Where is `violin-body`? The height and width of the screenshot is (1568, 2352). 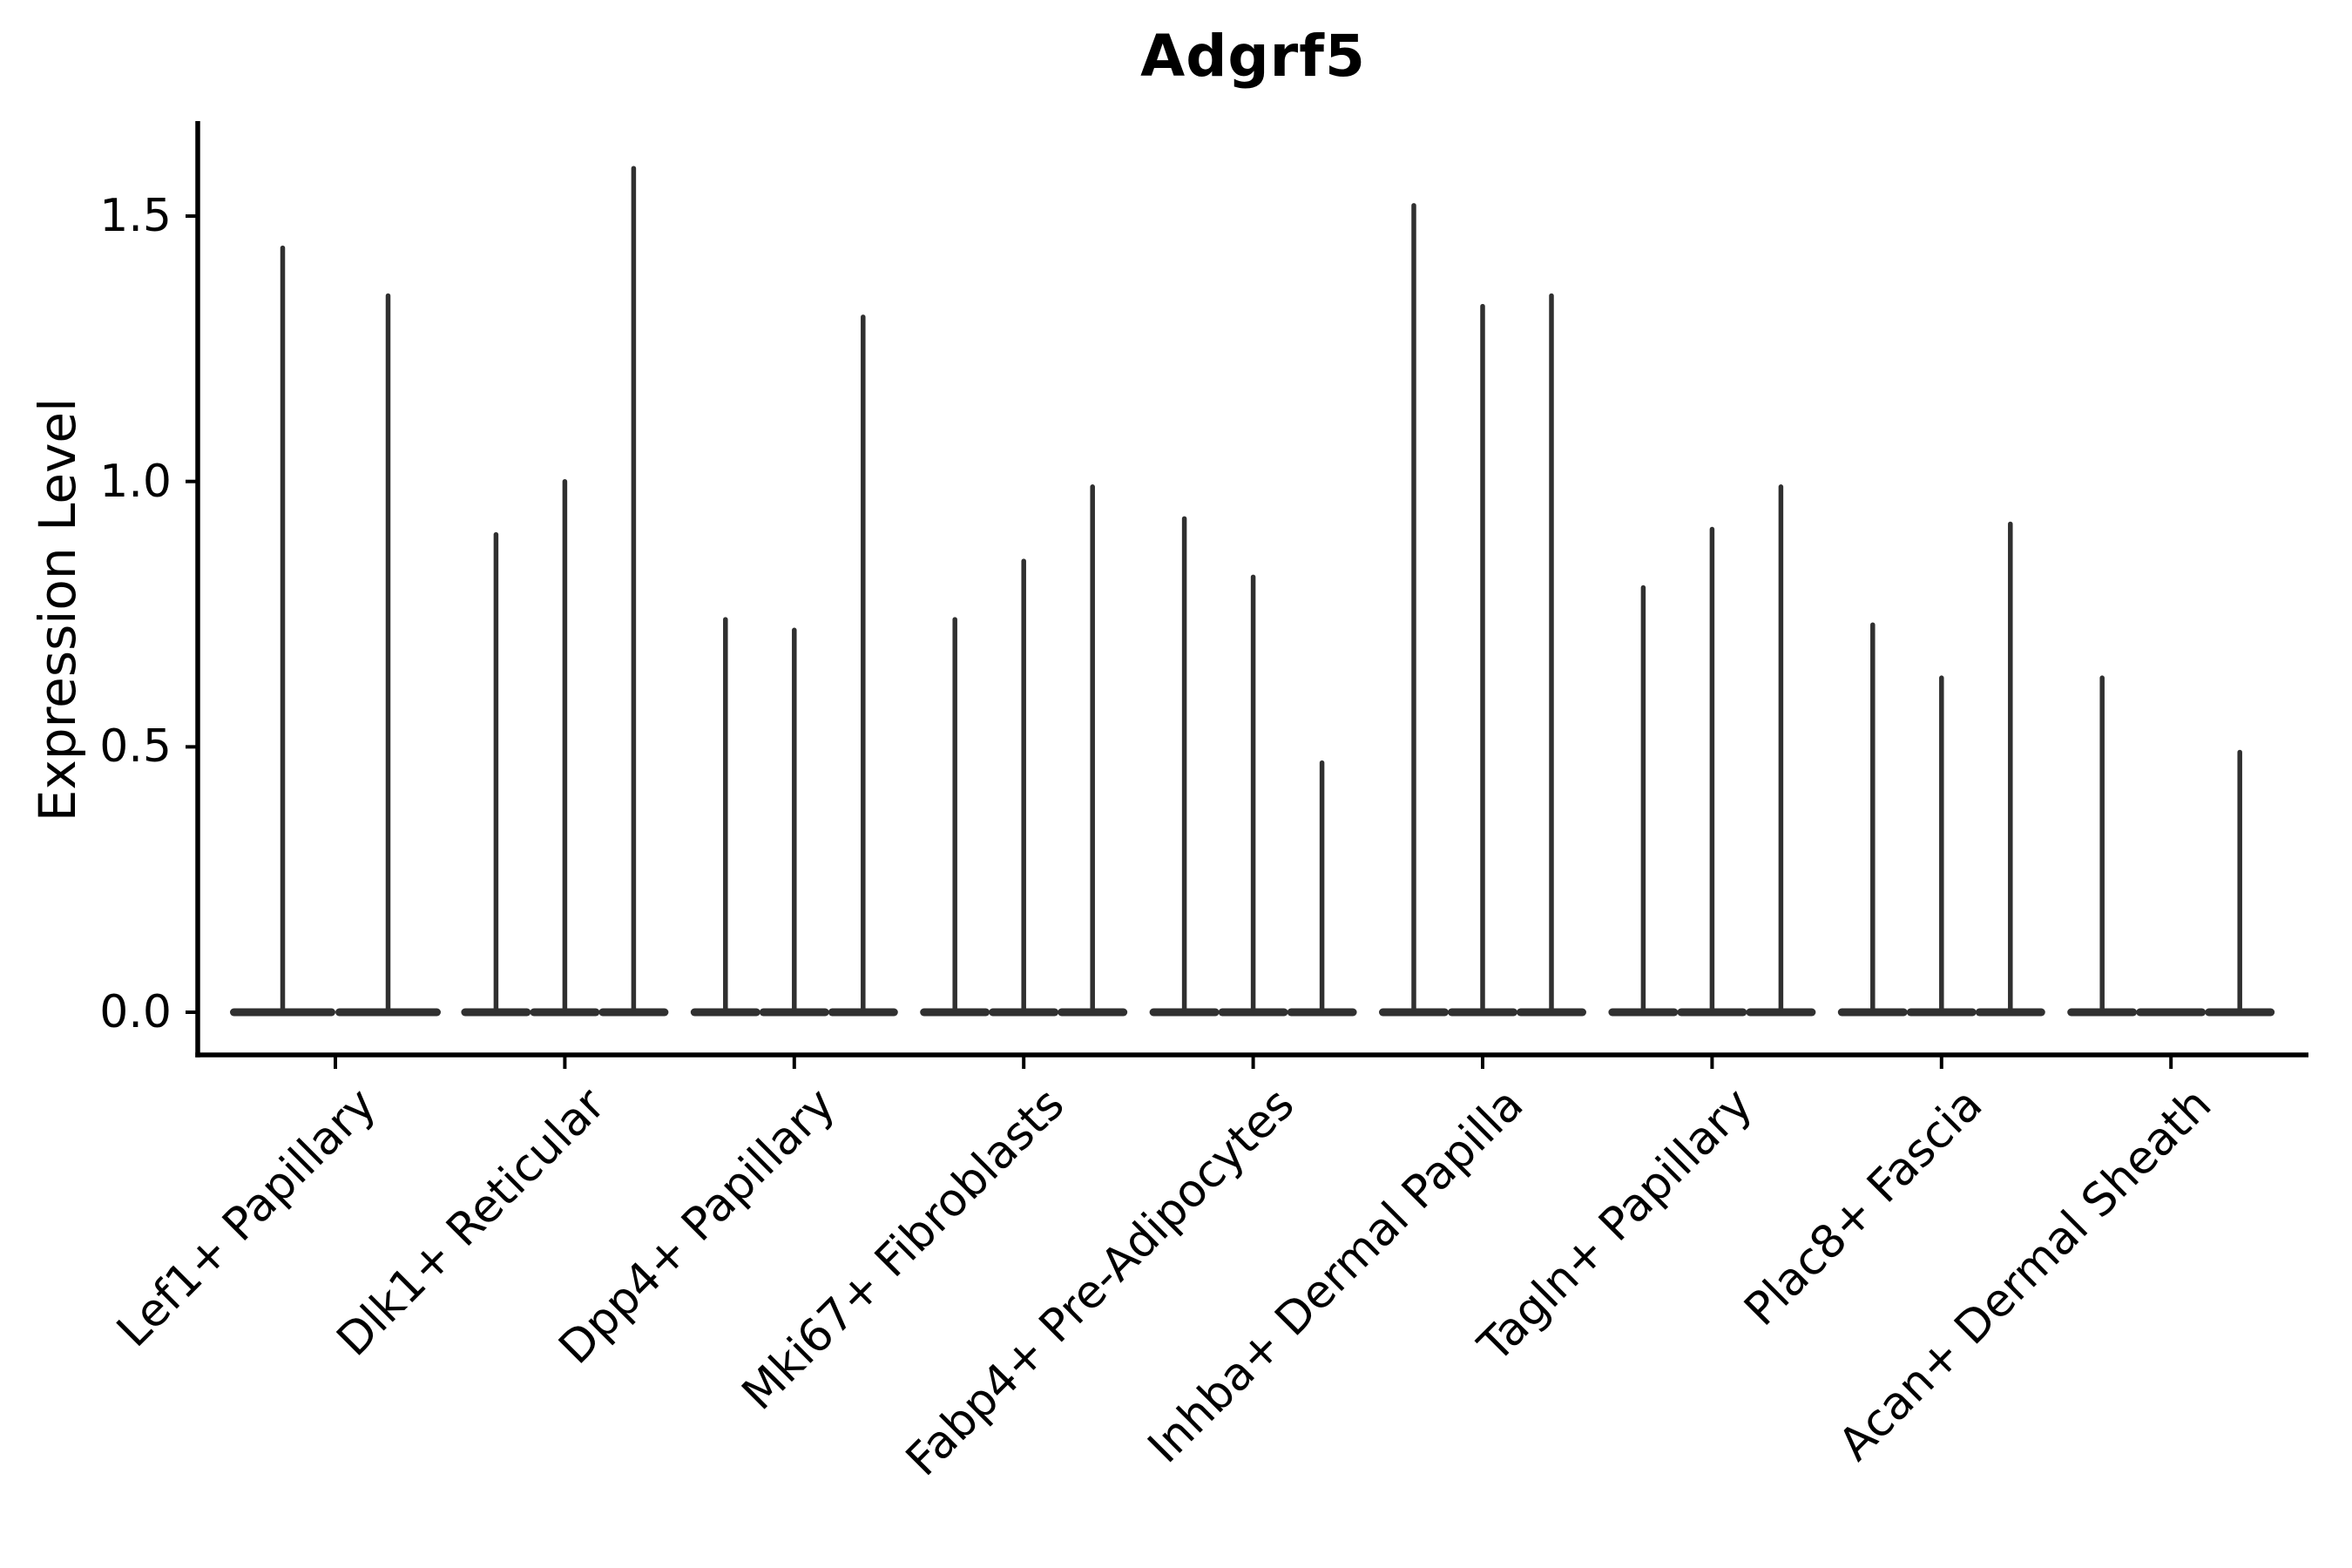
violin-body is located at coordinates (2171, 1013).